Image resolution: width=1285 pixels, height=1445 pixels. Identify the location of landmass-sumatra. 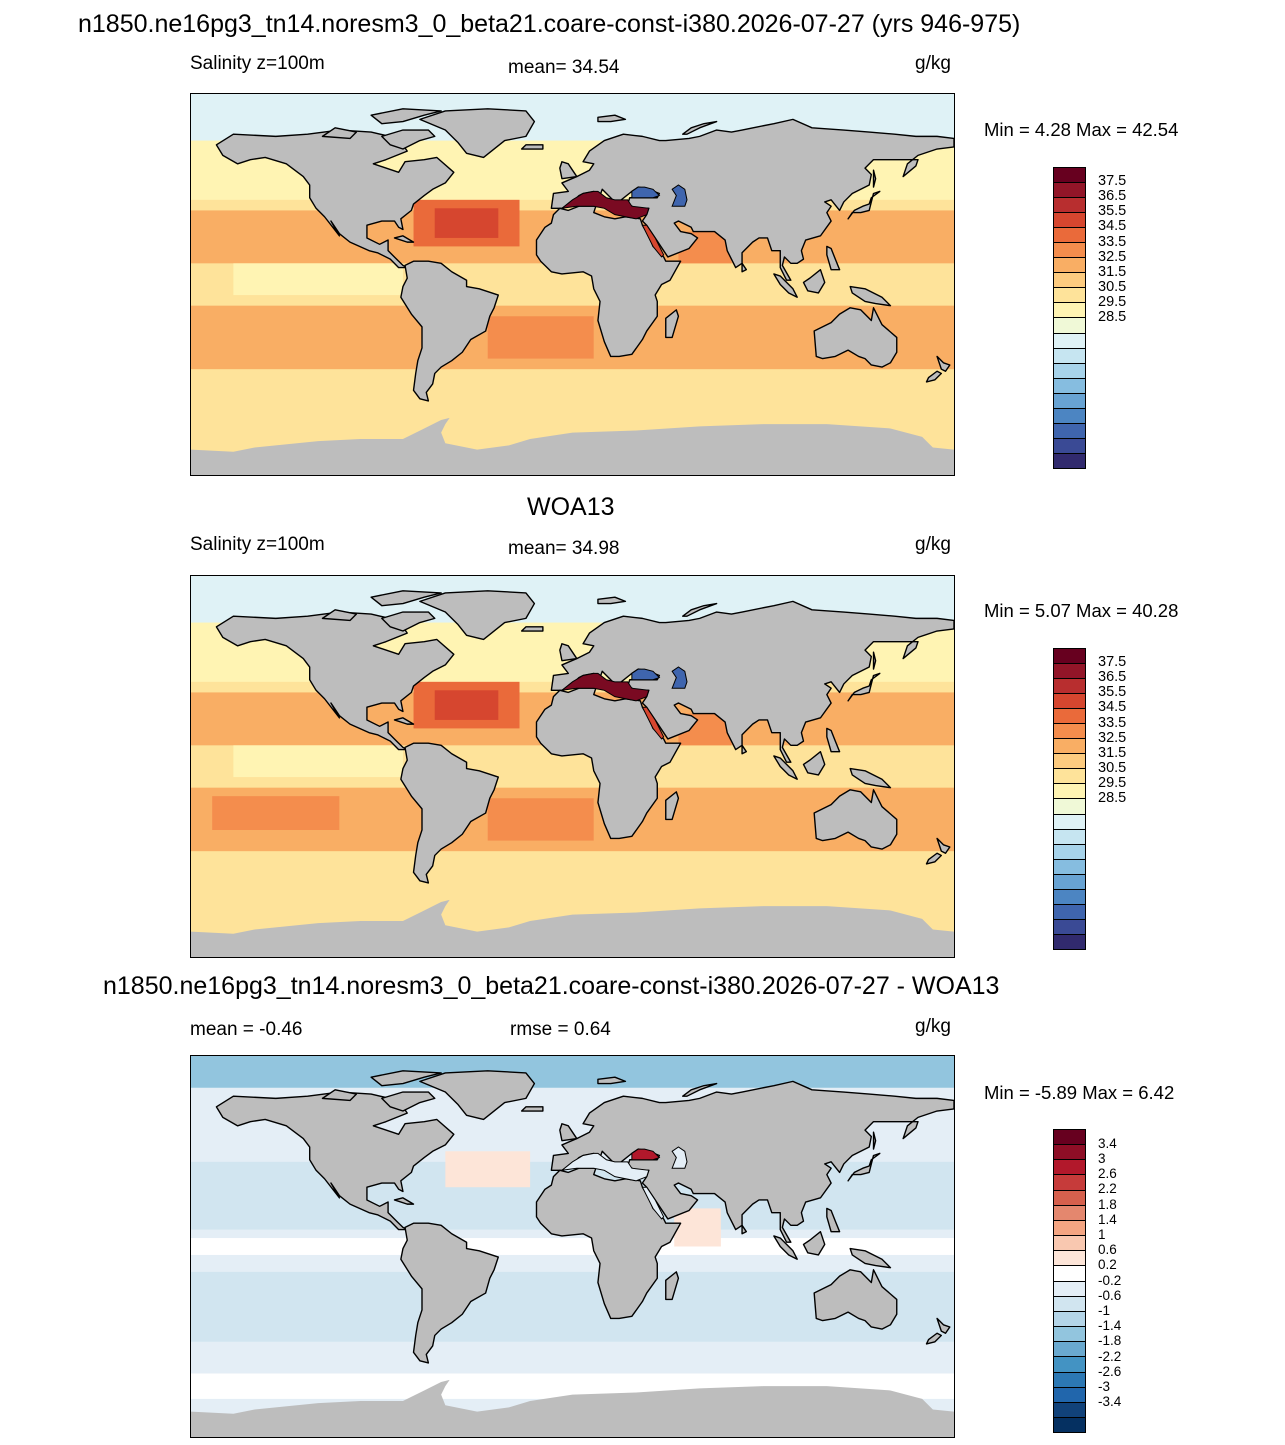
(785, 767).